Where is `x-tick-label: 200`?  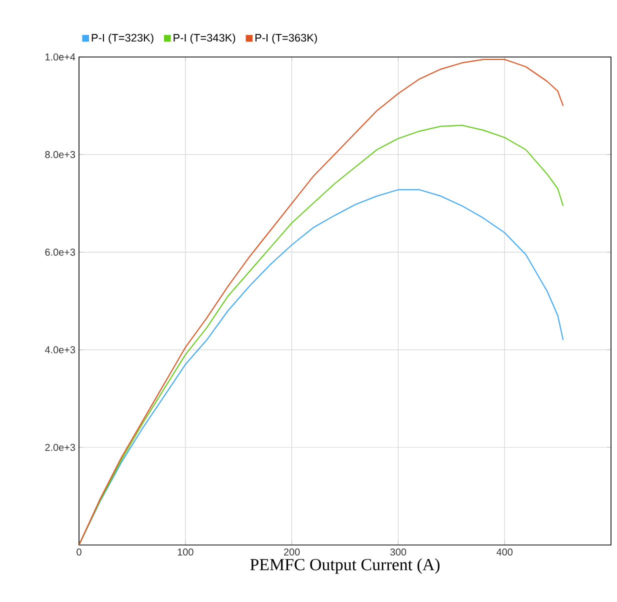 x-tick-label: 200 is located at coordinates (292, 552).